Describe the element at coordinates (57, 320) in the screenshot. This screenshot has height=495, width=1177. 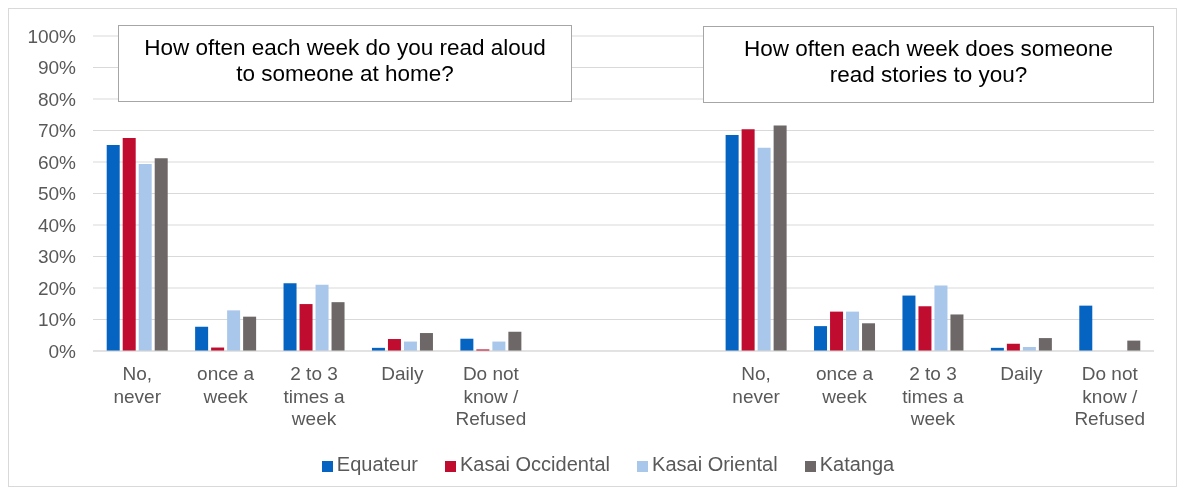
I see `y-tick-label: 10%` at that location.